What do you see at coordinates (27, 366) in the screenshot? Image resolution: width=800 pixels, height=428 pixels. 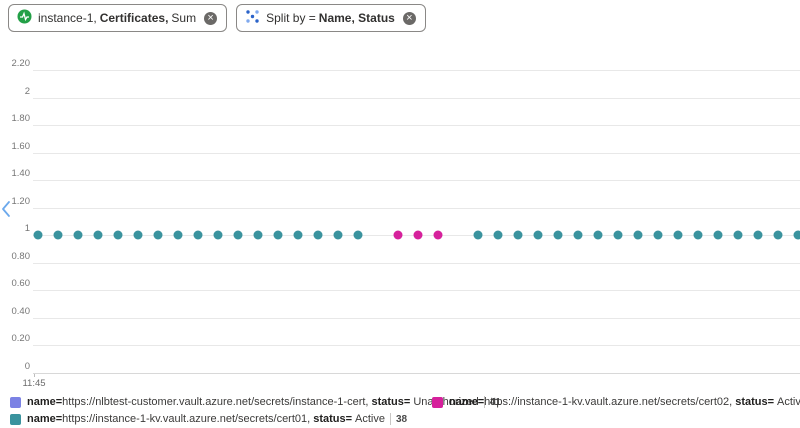 I see `y-axis-tick-label: 0` at bounding box center [27, 366].